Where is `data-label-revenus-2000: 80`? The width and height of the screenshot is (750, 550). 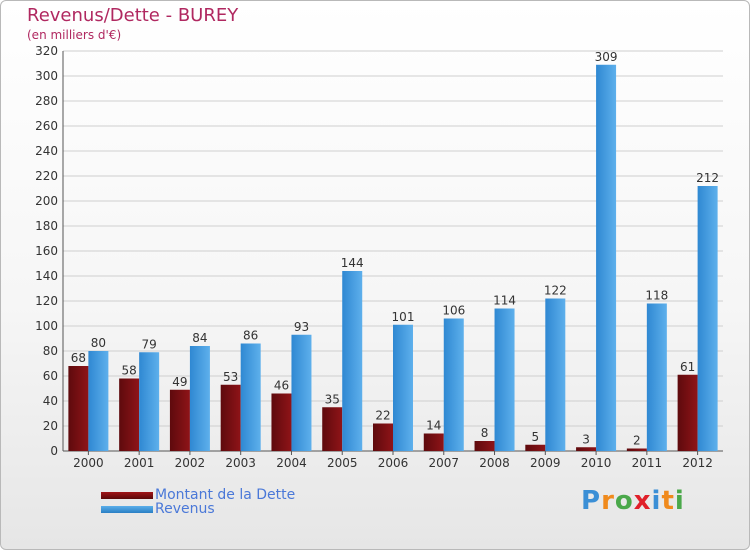
data-label-revenus-2000: 80 is located at coordinates (98, 343).